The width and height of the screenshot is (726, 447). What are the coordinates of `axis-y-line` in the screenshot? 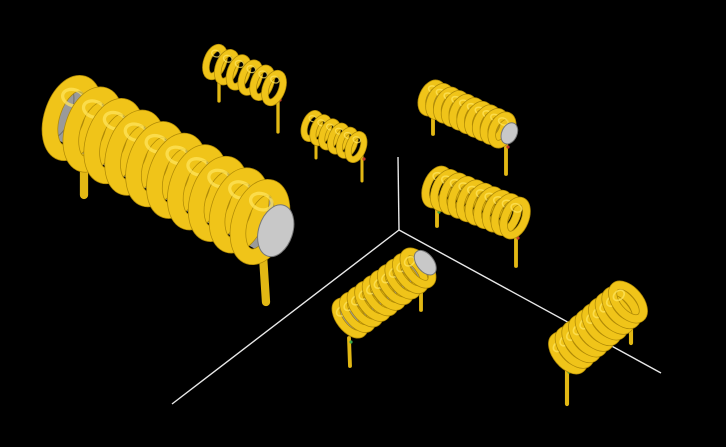 It's located at (530, 301).